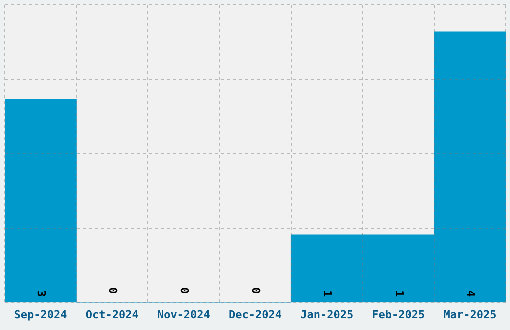 This screenshot has height=330, width=510. What do you see at coordinates (41, 294) in the screenshot?
I see `data-label: 3` at bounding box center [41, 294].